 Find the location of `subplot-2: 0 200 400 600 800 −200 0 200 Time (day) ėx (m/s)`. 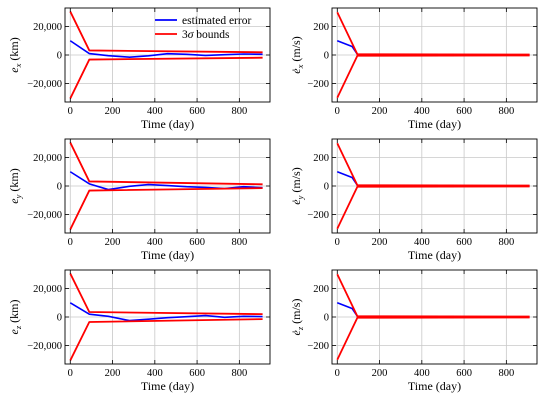

subplot-2: 0 200 400 600 800 −200 0 200 Time (day) ėx (m/s) is located at coordinates (413, 69).